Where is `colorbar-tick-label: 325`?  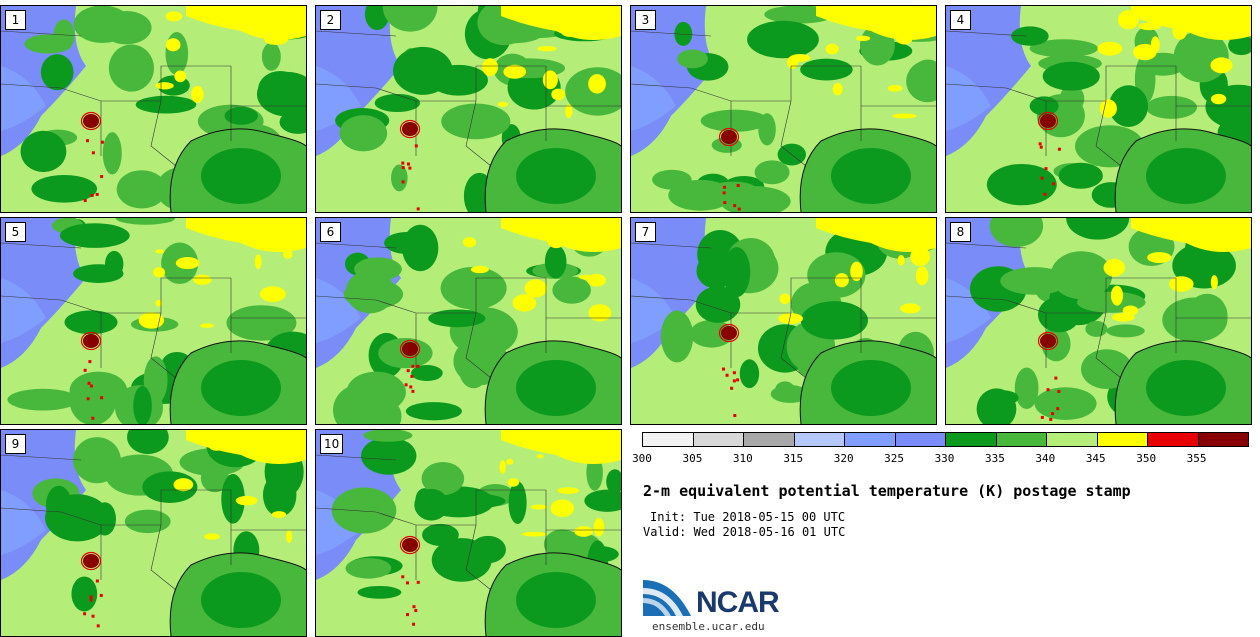 colorbar-tick-label: 325 is located at coordinates (894, 458).